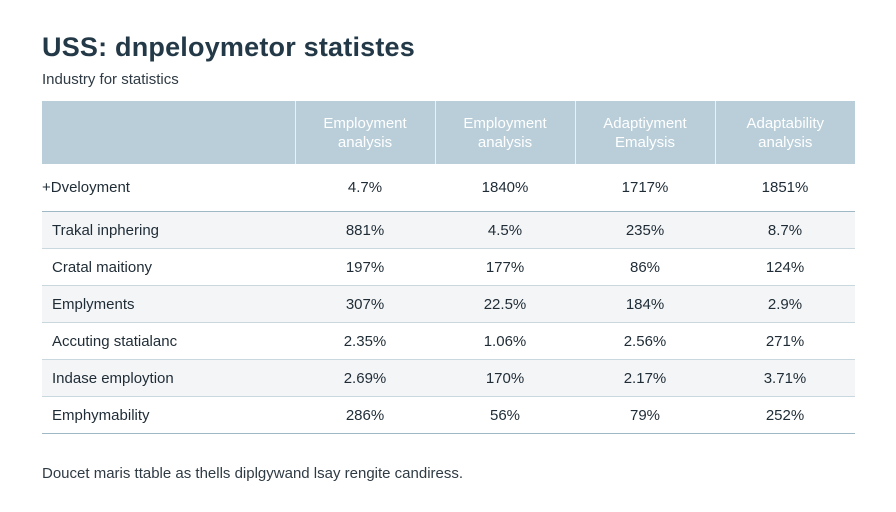 The width and height of the screenshot is (896, 512). I want to click on table-cell: 2.17%, so click(645, 378).